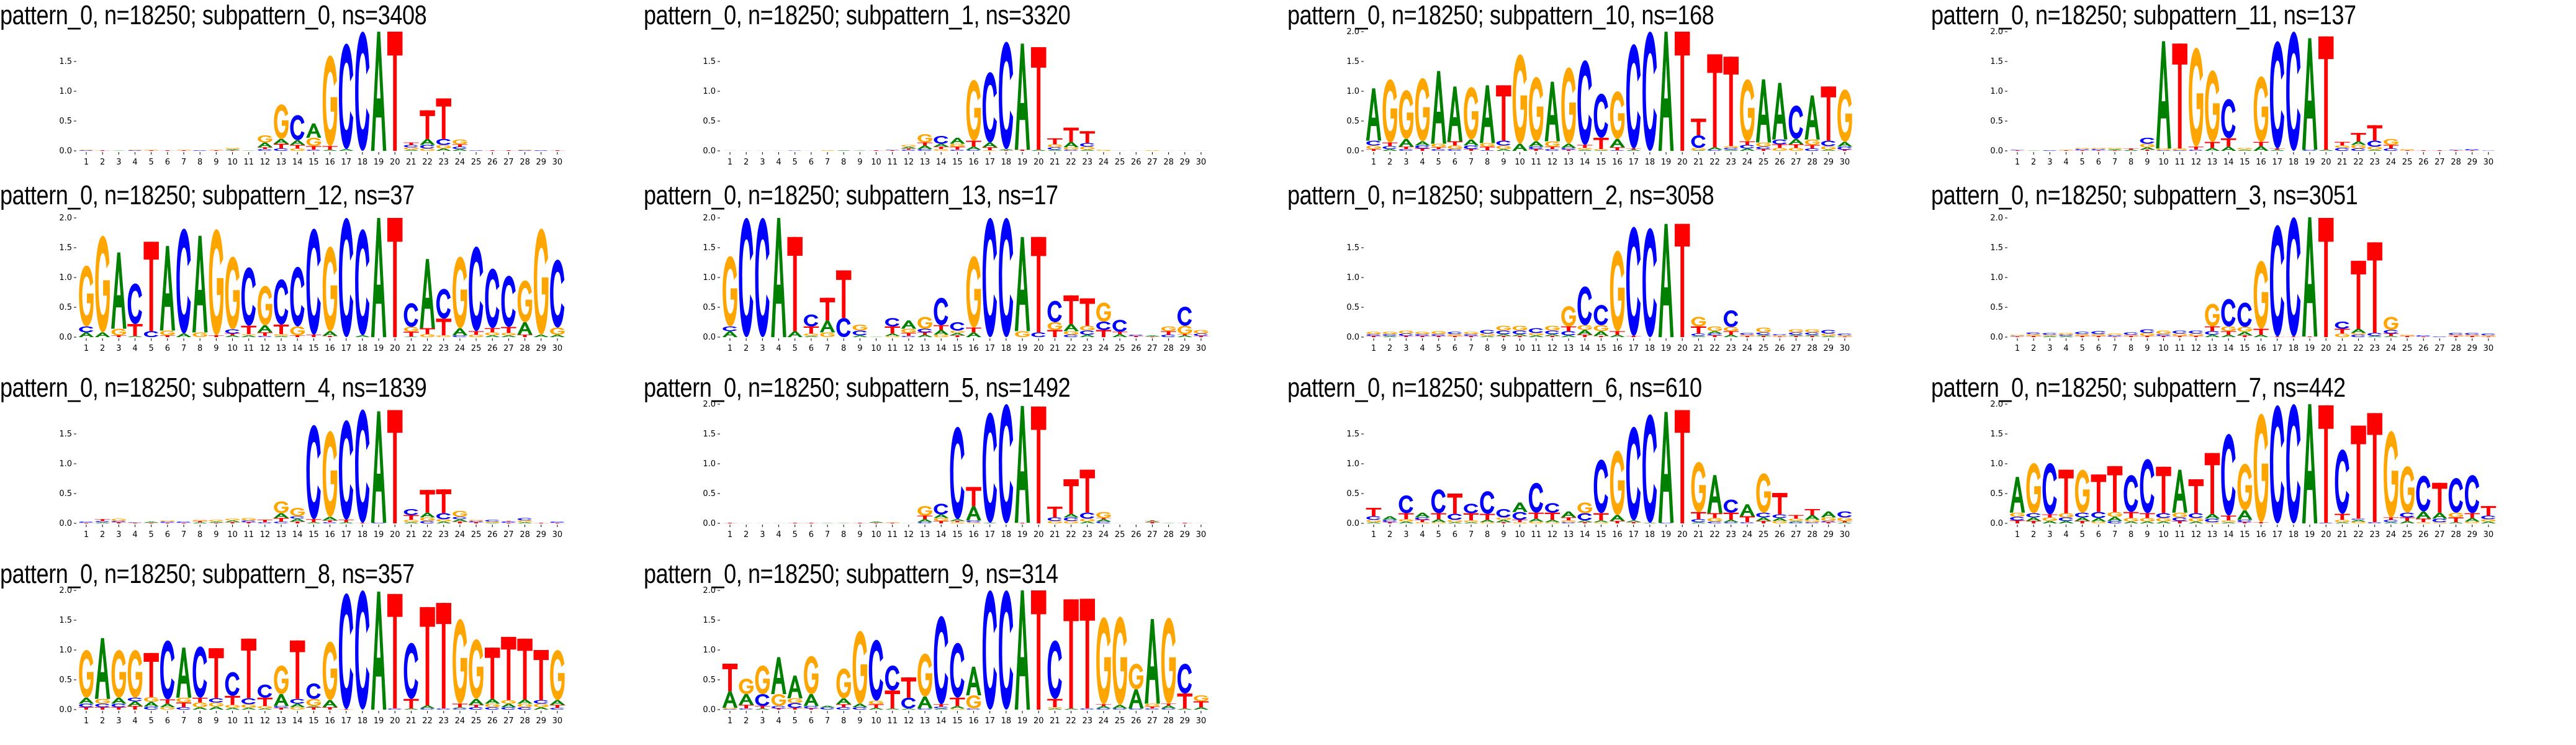 This screenshot has width=2576, height=745. I want to click on x-tick-label: 19, so click(1666, 348).